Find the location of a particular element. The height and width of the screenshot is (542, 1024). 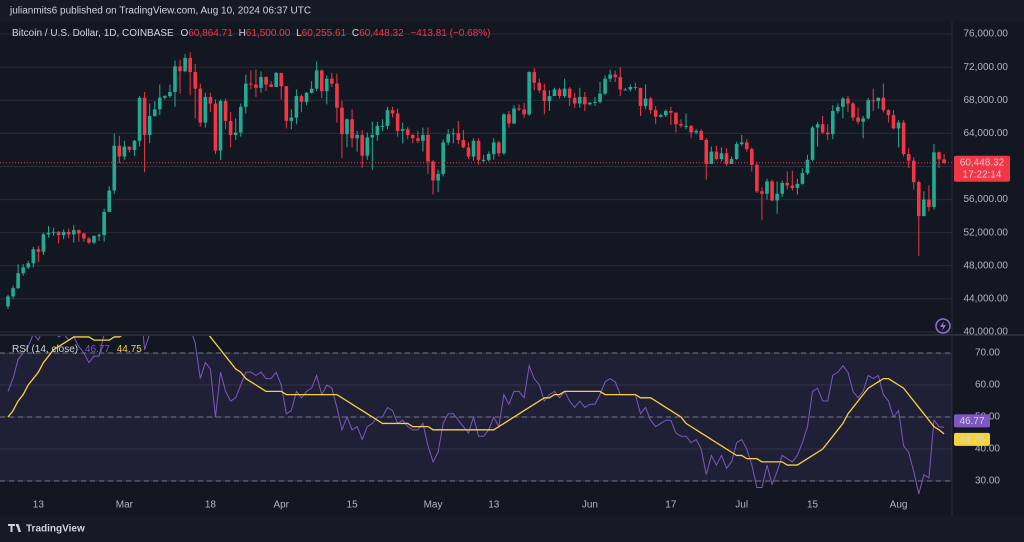

y-tick-label: 40.00 is located at coordinates (987, 449).